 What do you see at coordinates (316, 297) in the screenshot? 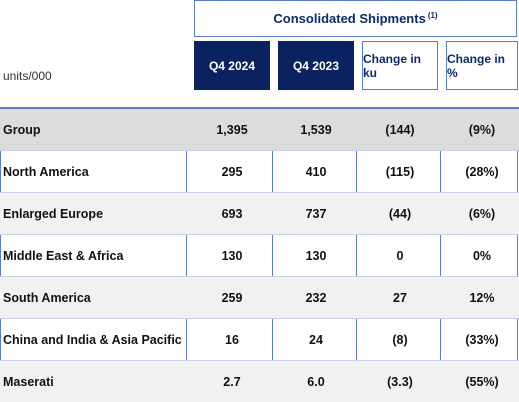
I see `cell-q4-2023: 232` at bounding box center [316, 297].